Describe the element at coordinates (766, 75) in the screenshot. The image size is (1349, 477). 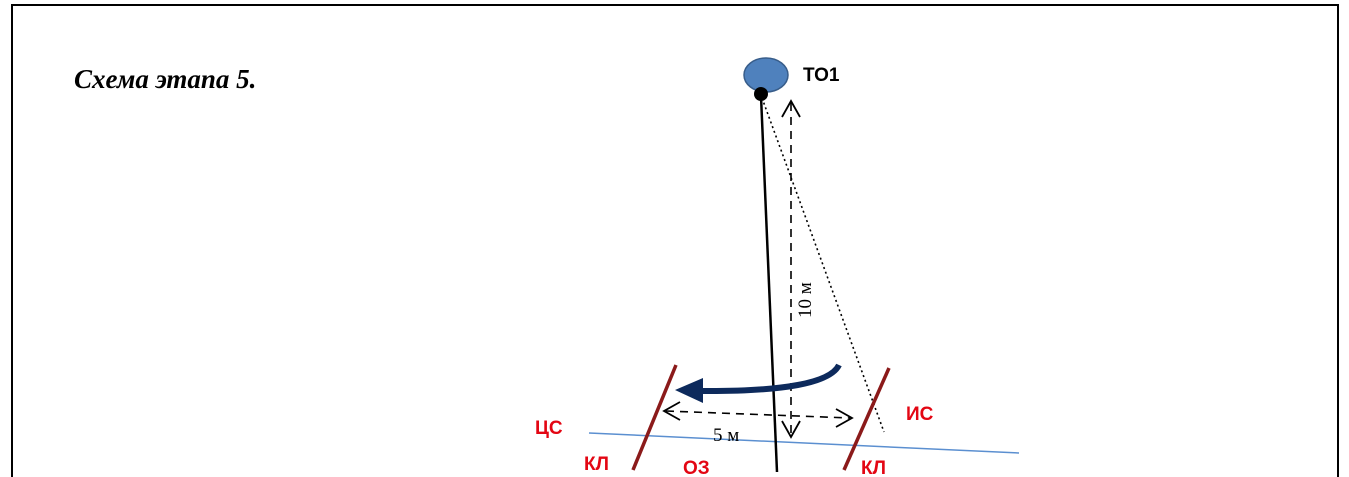
I see `target-ellipse` at that location.